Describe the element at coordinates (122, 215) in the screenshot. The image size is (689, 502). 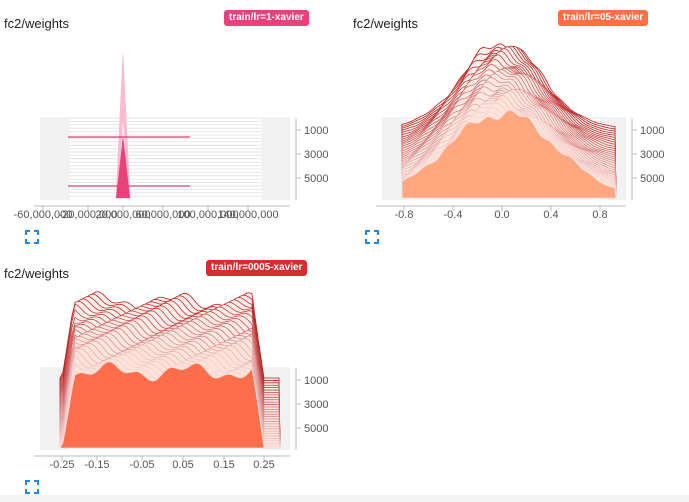
I see `x-tick-label: 20,000,000` at that location.